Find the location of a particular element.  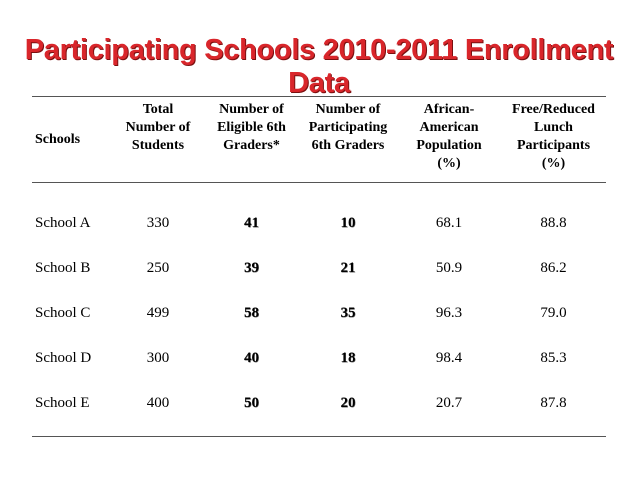

african-american-cell: 20.7 is located at coordinates (449, 409).